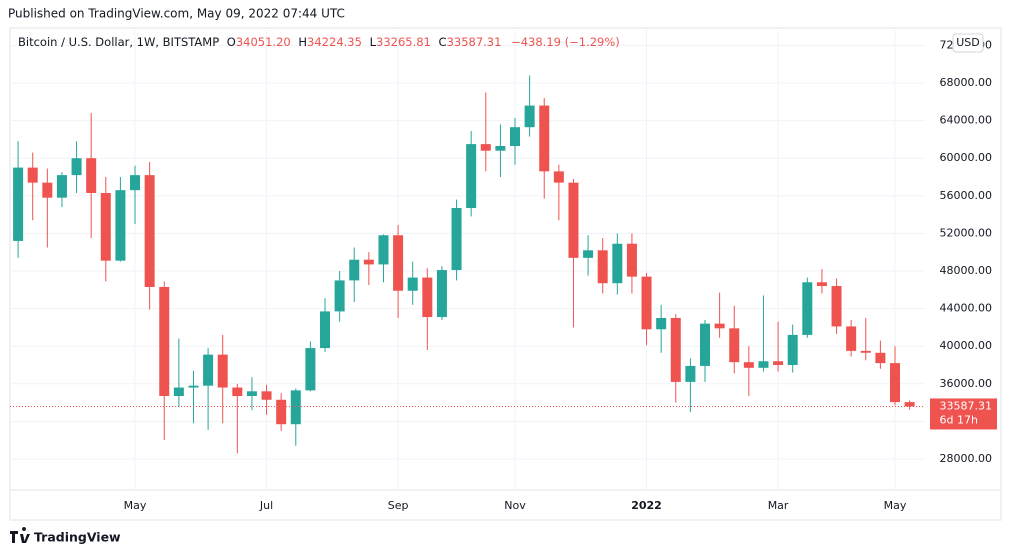  I want to click on y-tick-label: 52000.00, so click(966, 232).